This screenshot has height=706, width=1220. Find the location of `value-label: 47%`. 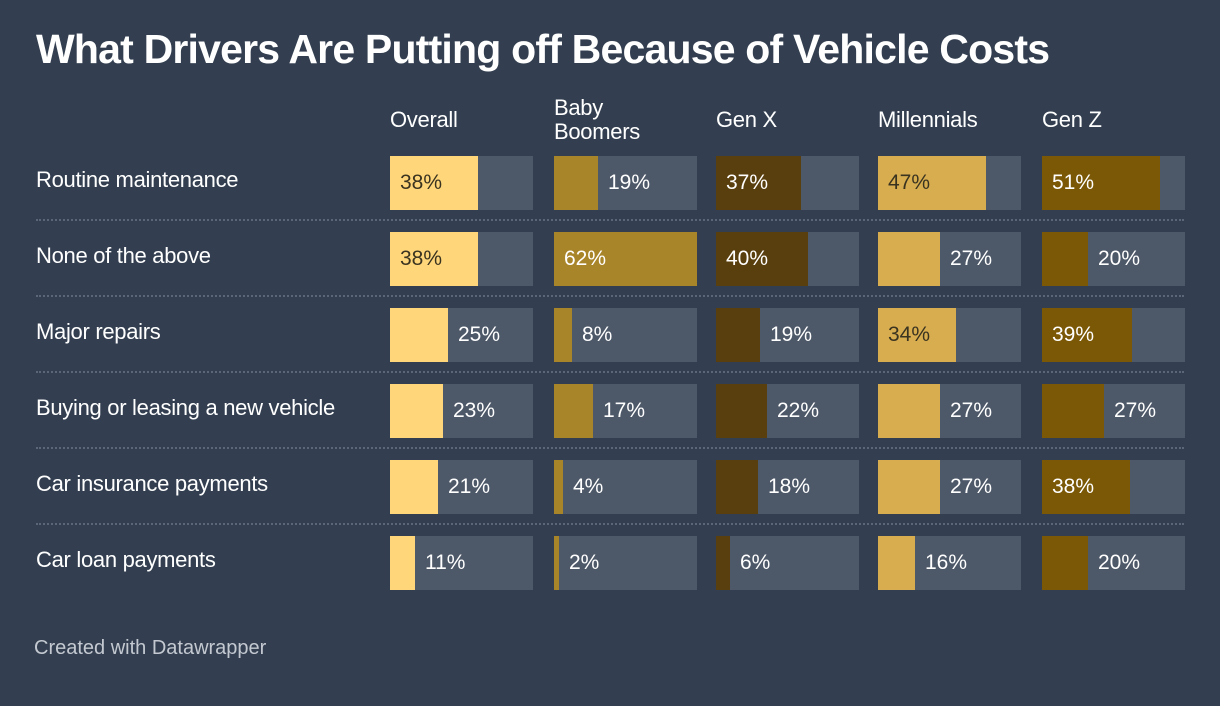

value-label: 47% is located at coordinates (909, 182).